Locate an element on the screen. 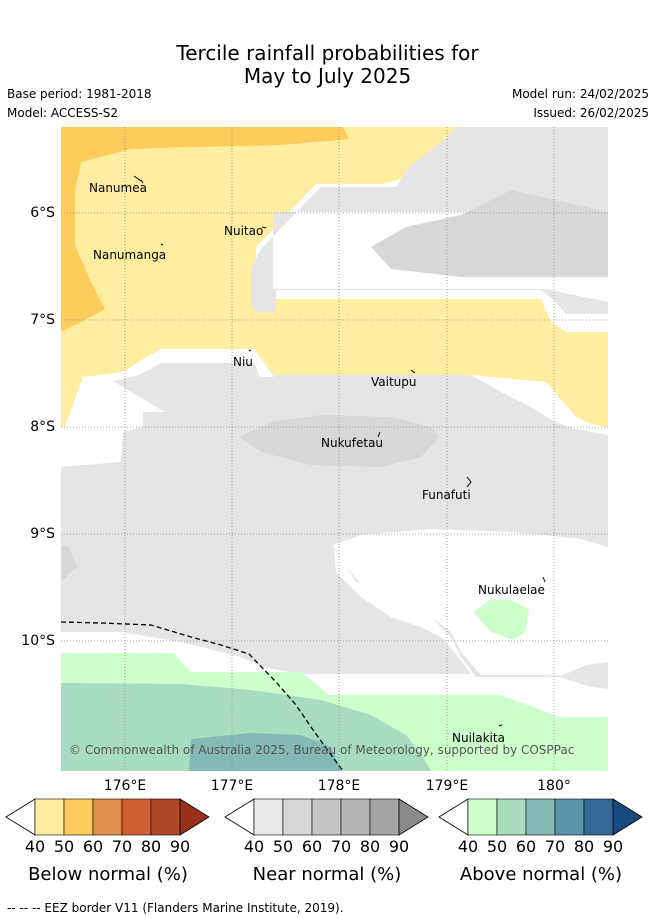  lat-label-9s: 9°S is located at coordinates (42, 534).